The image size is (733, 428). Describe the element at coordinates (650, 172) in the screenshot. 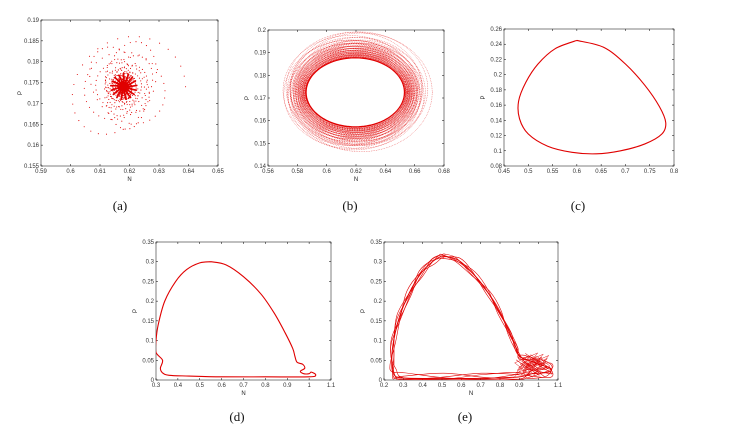

I see `x-tick-label: 0.75` at that location.